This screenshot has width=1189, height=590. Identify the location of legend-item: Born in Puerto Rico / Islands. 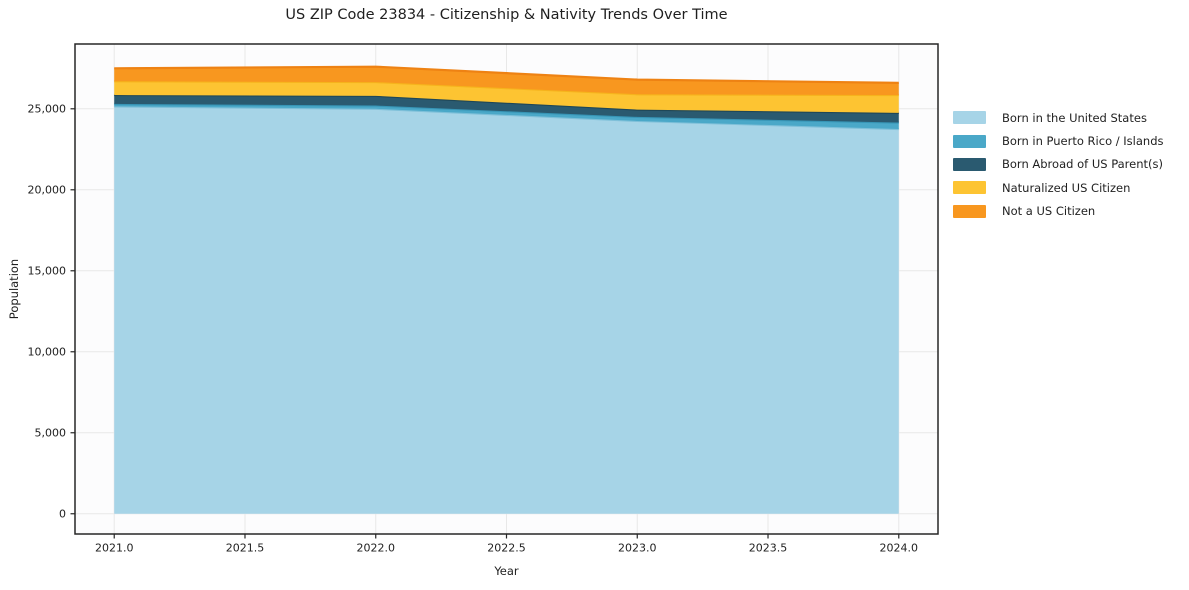
(1058, 140).